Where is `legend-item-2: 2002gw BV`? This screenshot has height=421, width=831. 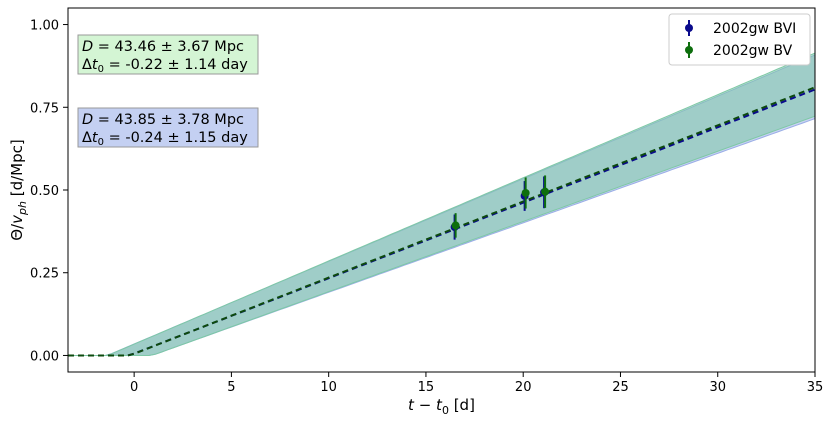 legend-item-2: 2002gw BV is located at coordinates (739, 50).